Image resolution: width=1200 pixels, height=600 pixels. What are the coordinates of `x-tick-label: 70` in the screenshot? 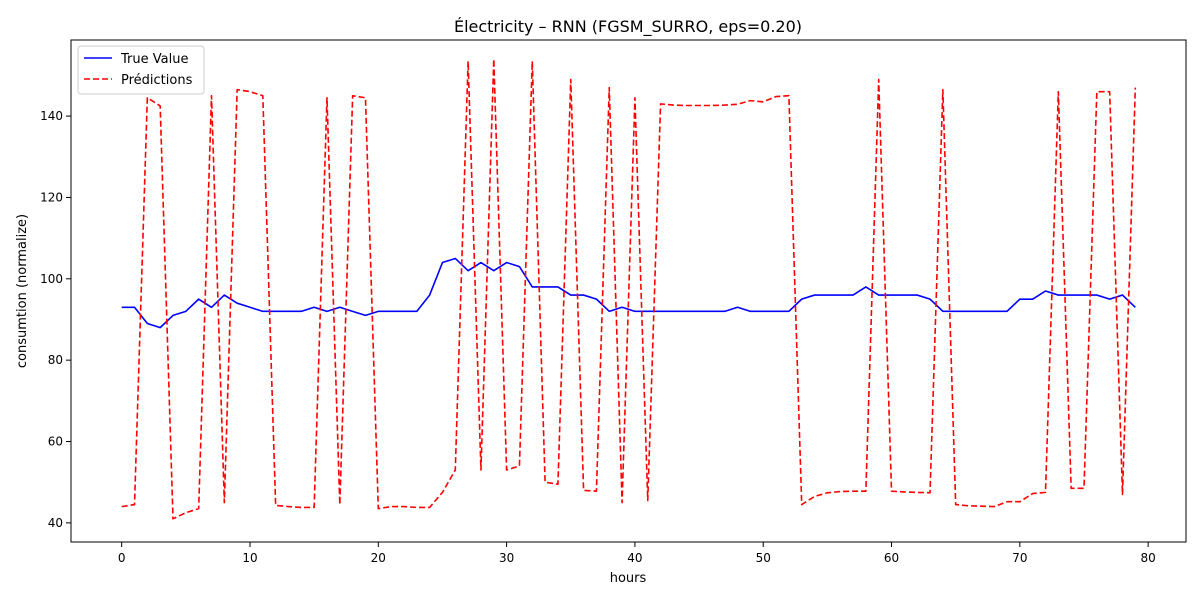 It's located at (1019, 558).